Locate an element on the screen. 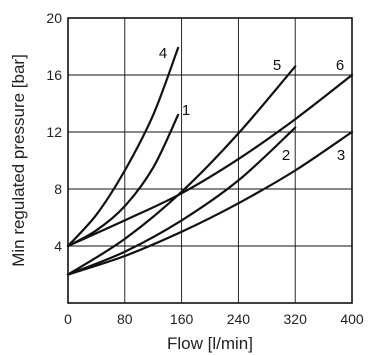  x-tick-label: 400 is located at coordinates (352, 319).